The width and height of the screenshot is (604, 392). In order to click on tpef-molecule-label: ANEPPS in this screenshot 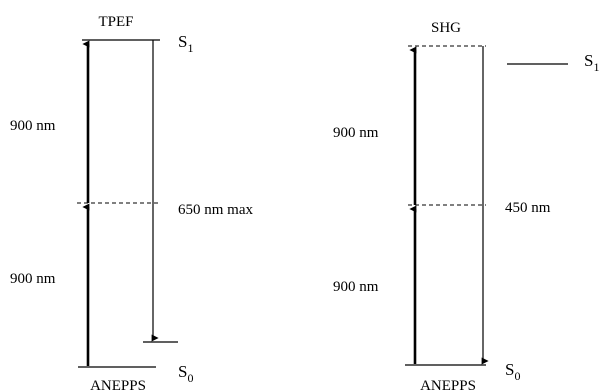, I will do `click(118, 385)`.